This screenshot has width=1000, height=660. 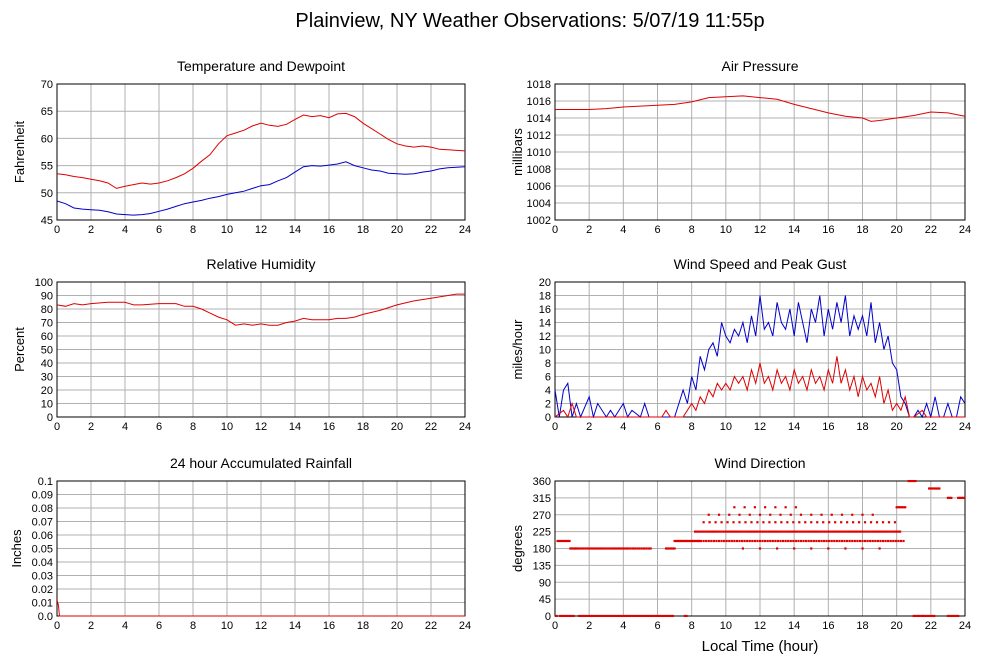 I want to click on y-tick-label: 70, so click(x=47, y=324).